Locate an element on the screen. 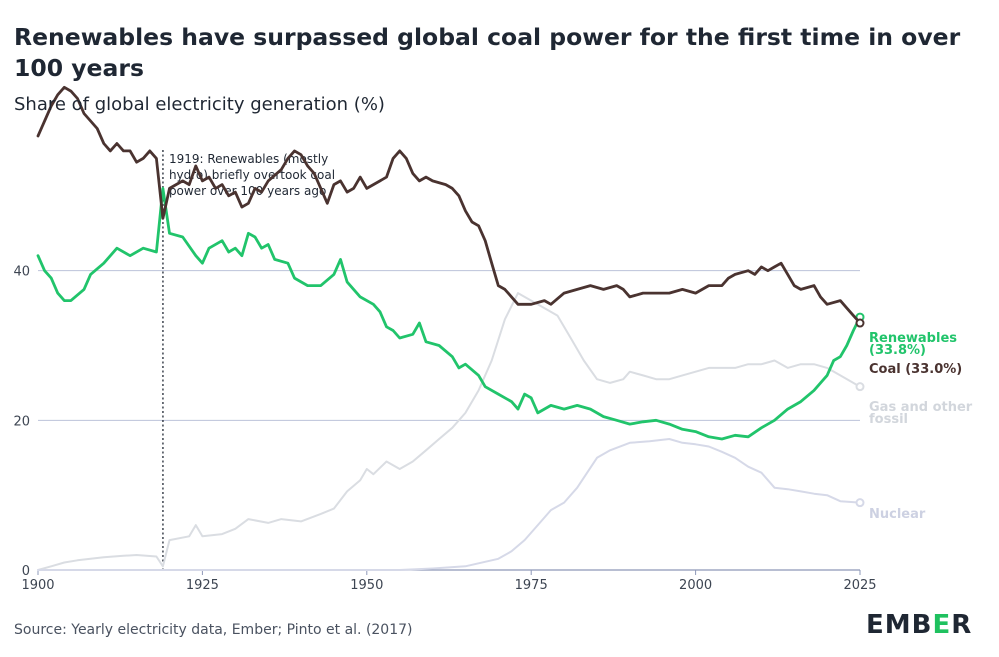  series-end-label-gas-and-other-fossil-2: fossil is located at coordinates (888, 419).